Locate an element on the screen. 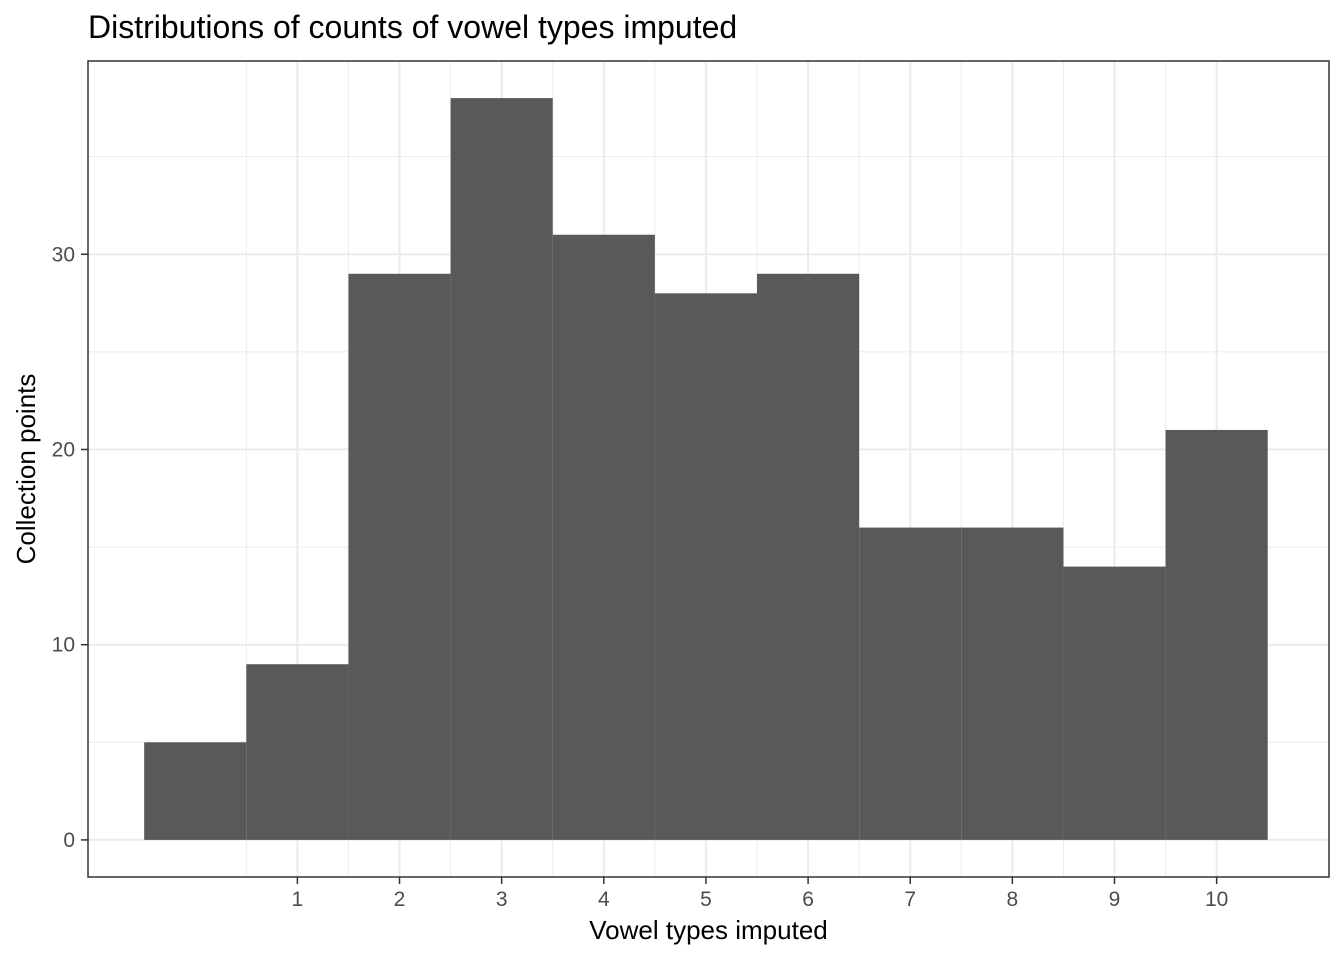 Image resolution: width=1344 pixels, height=960 pixels. x-tick-label: 9 is located at coordinates (1115, 899).